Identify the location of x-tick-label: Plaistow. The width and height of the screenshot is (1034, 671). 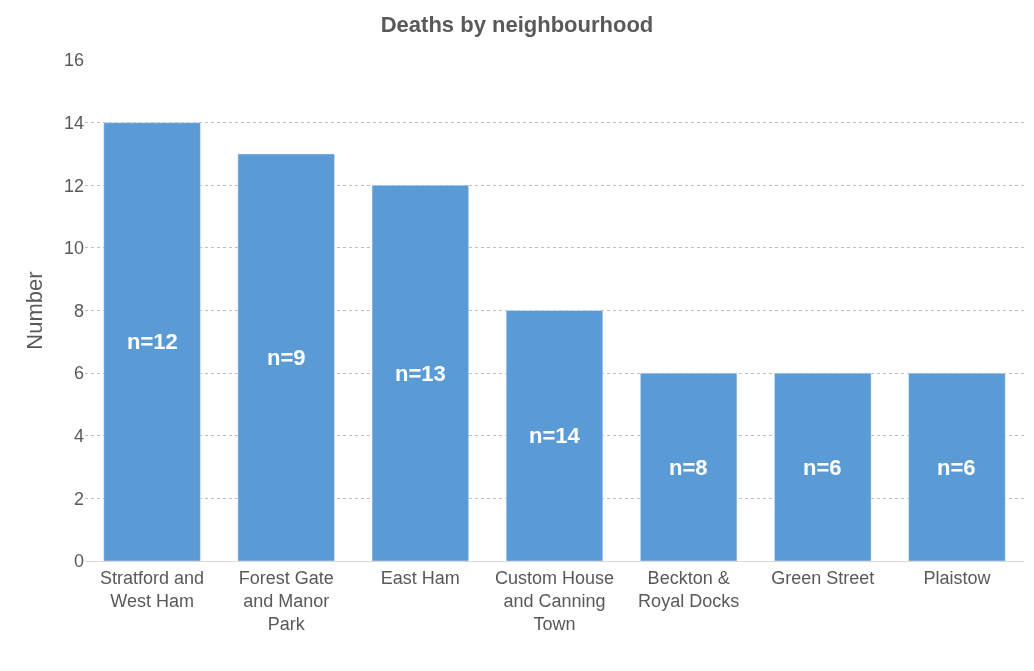
(957, 577).